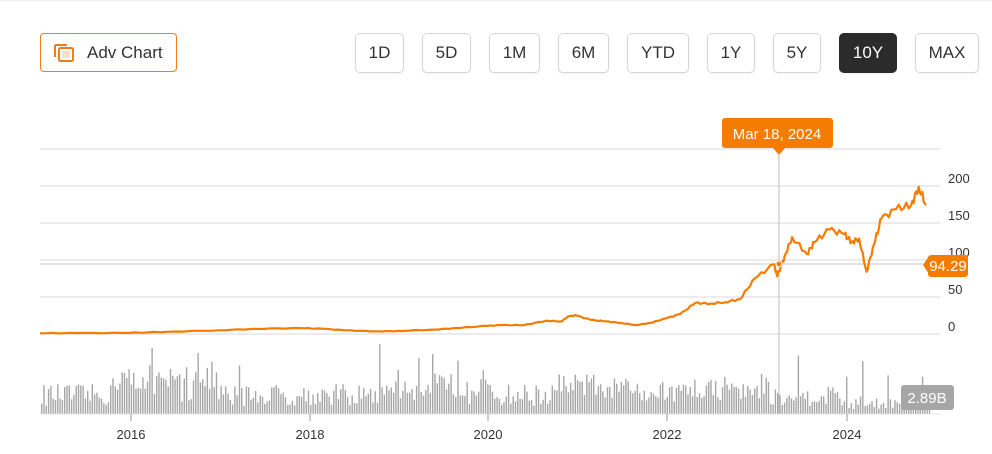 This screenshot has height=454, width=992. What do you see at coordinates (847, 434) in the screenshot?
I see `x-tick-2024: 2024` at bounding box center [847, 434].